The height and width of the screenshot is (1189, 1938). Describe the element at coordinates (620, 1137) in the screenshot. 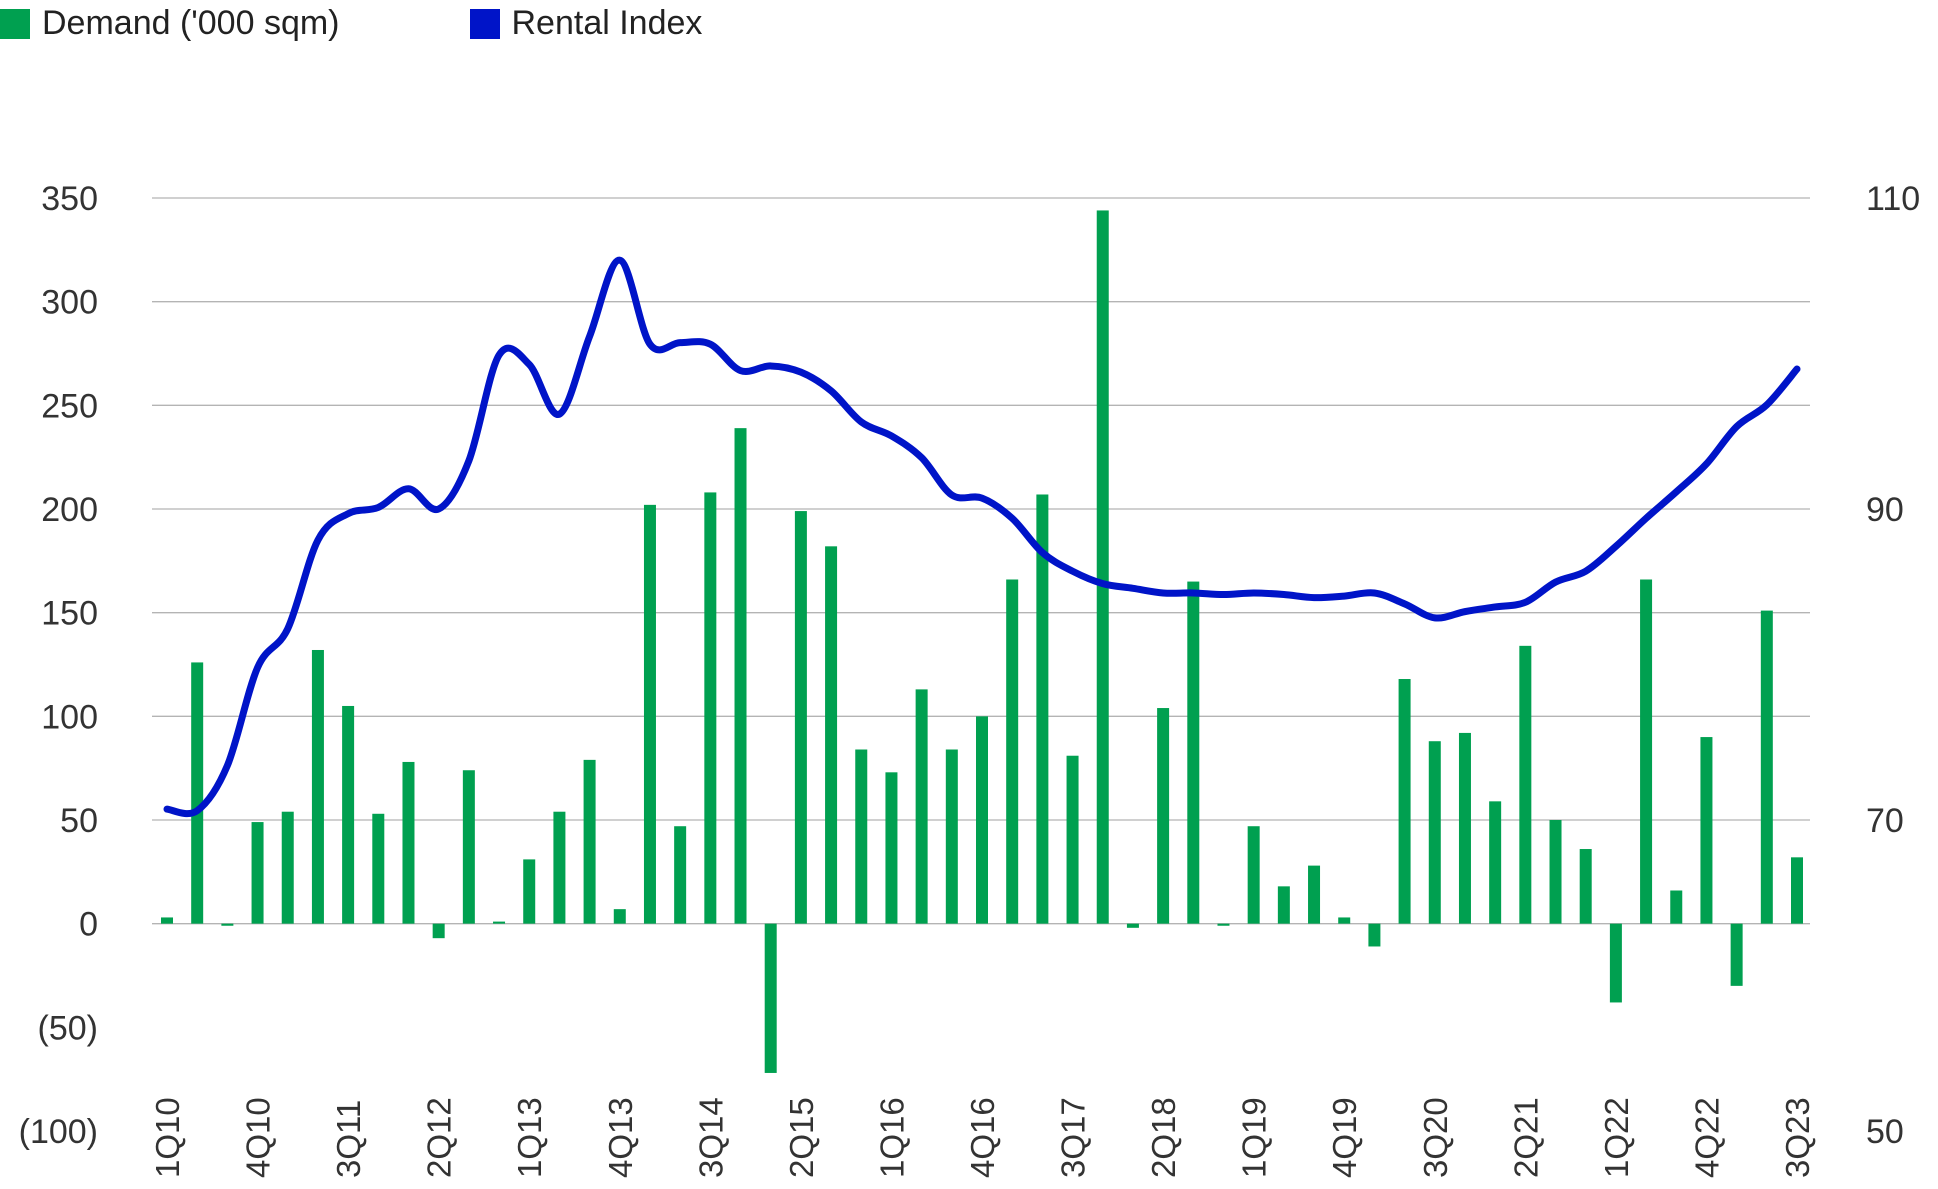

I see `x-axis-tick-label: 4Q13` at that location.